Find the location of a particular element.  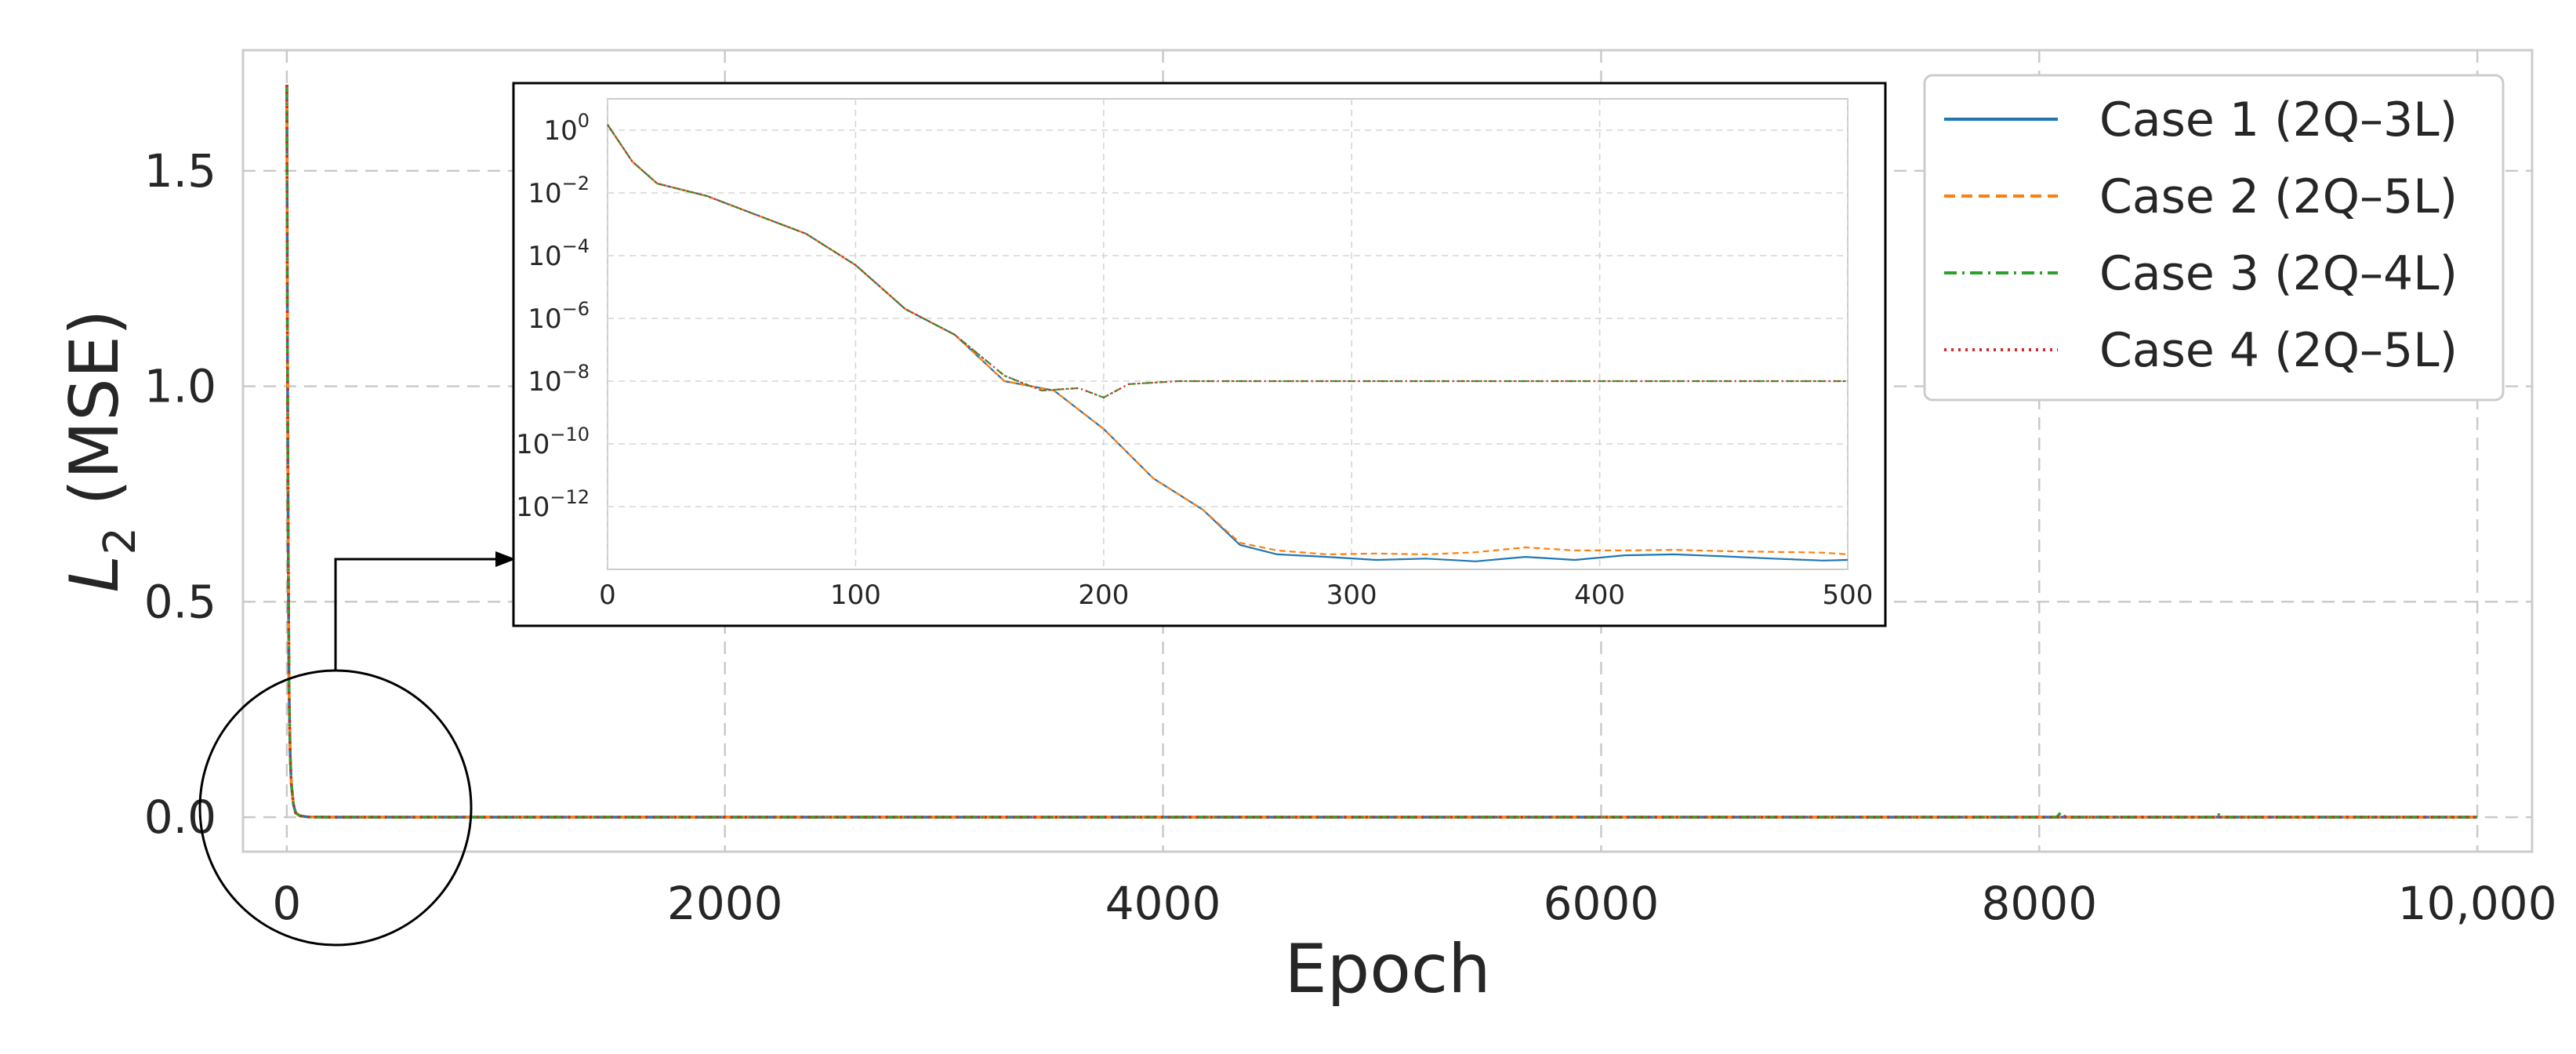

y-axis-title: L2 (MSE) is located at coordinates (101, 451).